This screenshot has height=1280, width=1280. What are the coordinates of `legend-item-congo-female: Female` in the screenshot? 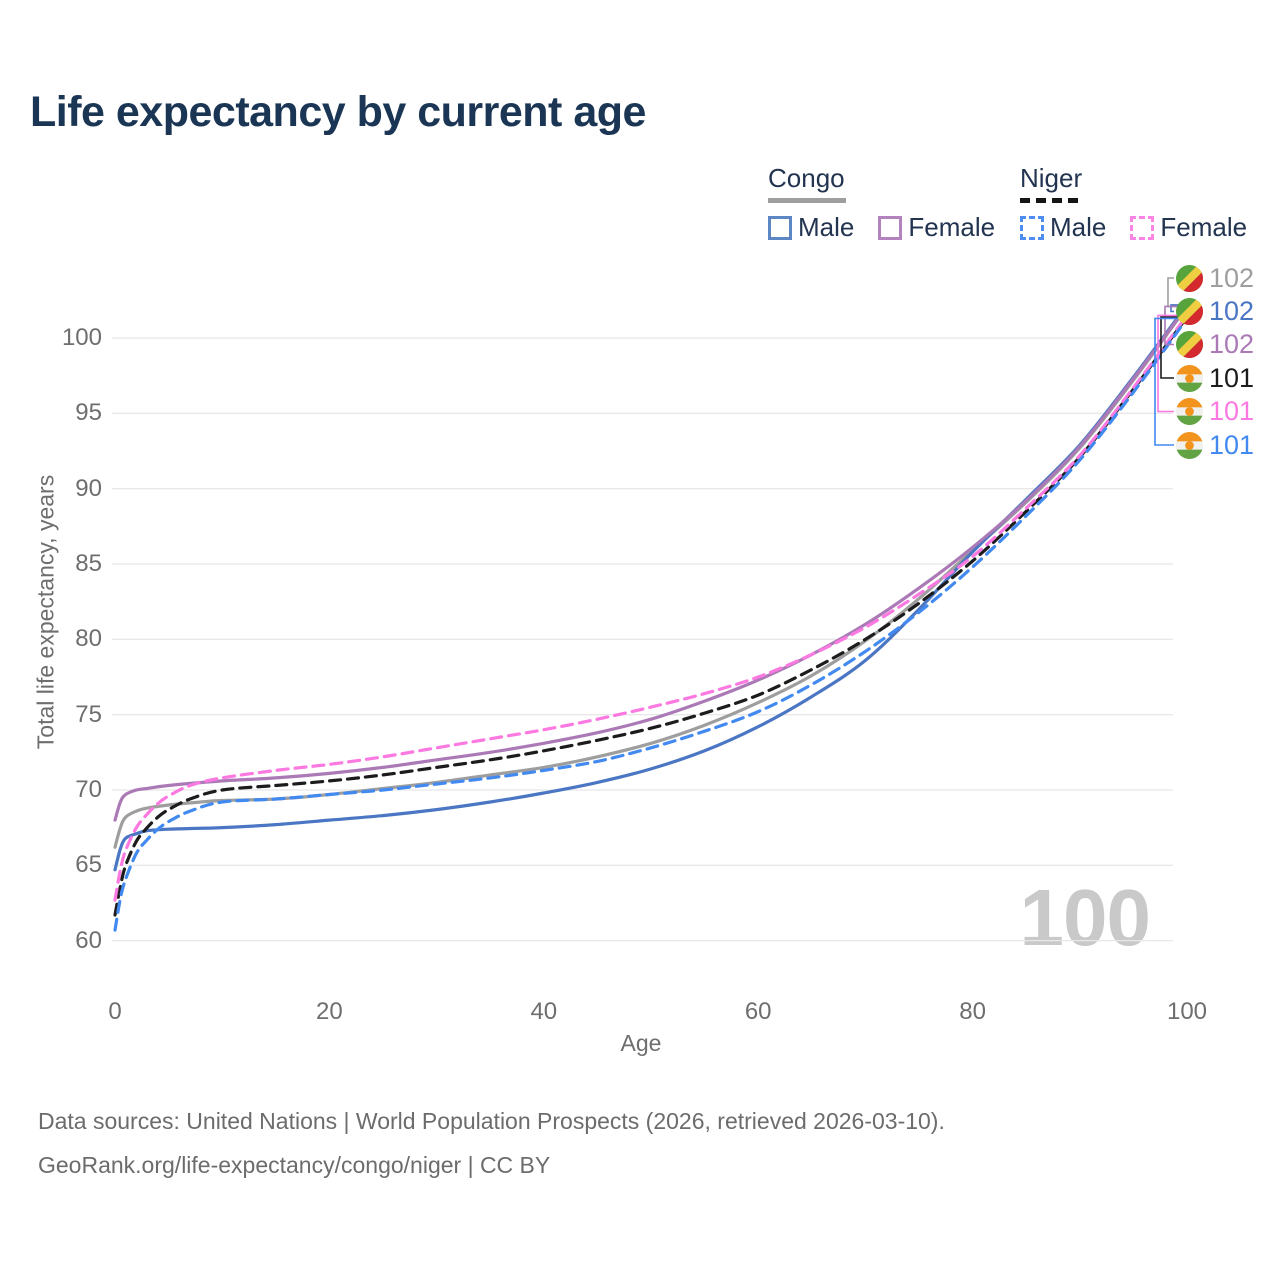 It's located at (936, 227).